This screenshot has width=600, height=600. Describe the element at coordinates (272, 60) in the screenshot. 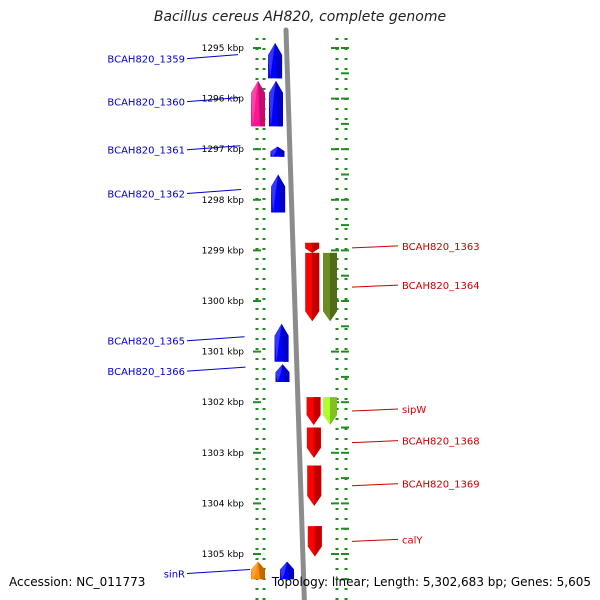

I see `gene-g1359-highlight` at that location.